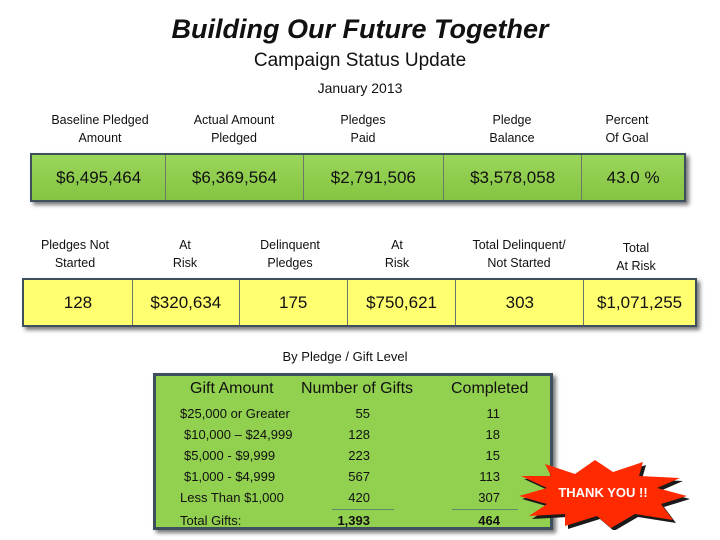 The height and width of the screenshot is (540, 720). Describe the element at coordinates (363, 120) in the screenshot. I see `summary-label-line: Pledges` at that location.